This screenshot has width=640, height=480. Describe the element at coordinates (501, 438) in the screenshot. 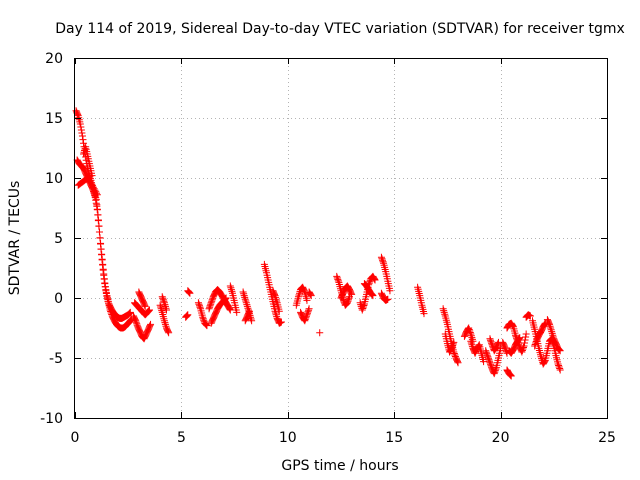

I see `x-tick-label: 20` at that location.